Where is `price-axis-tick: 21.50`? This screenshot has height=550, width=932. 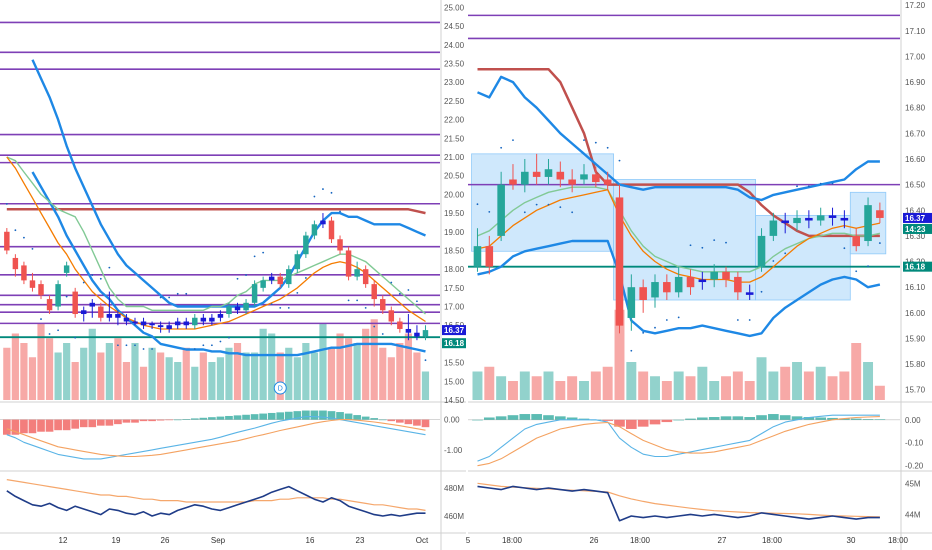
price-axis-tick: 21.50 is located at coordinates (454, 138).